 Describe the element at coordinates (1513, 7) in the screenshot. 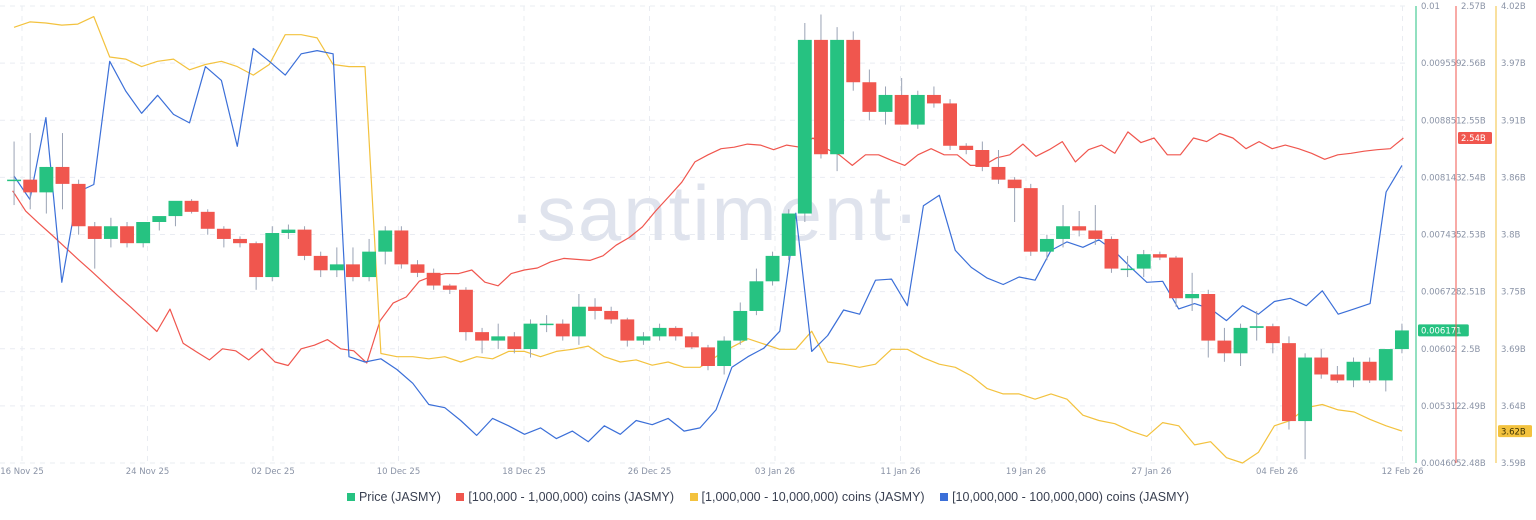

I see `y-tick-label: 4.02B` at that location.